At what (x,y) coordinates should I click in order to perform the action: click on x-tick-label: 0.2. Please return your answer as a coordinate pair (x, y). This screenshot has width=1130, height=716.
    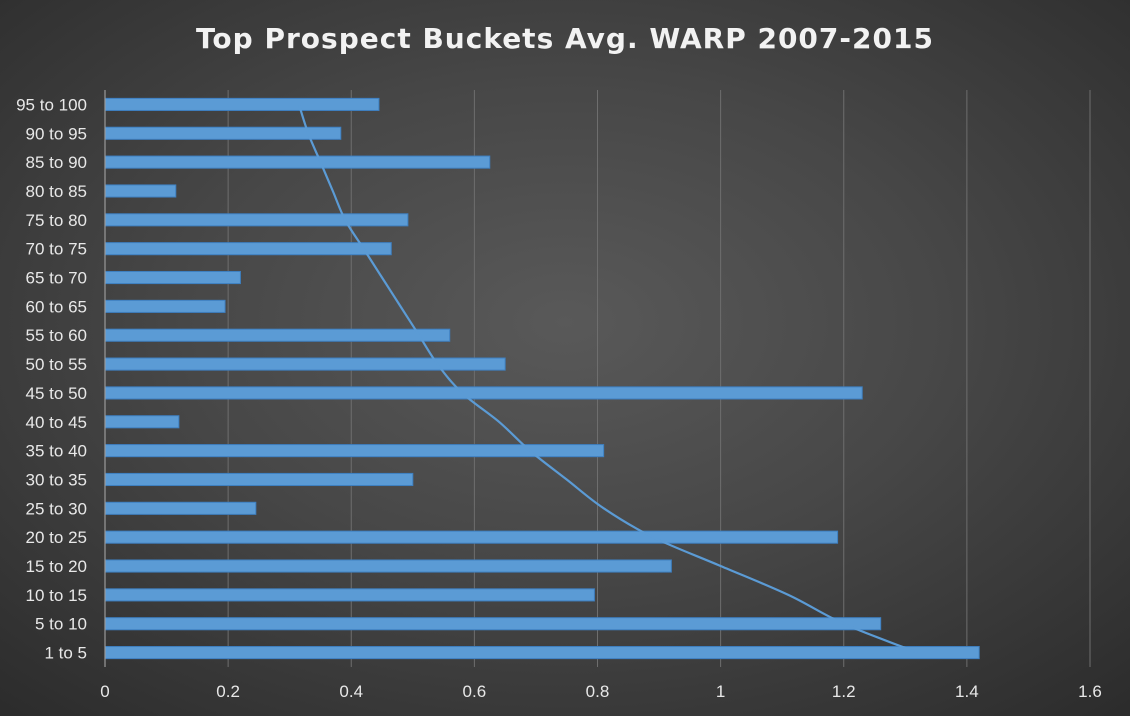
    Looking at the image, I should click on (228, 691).